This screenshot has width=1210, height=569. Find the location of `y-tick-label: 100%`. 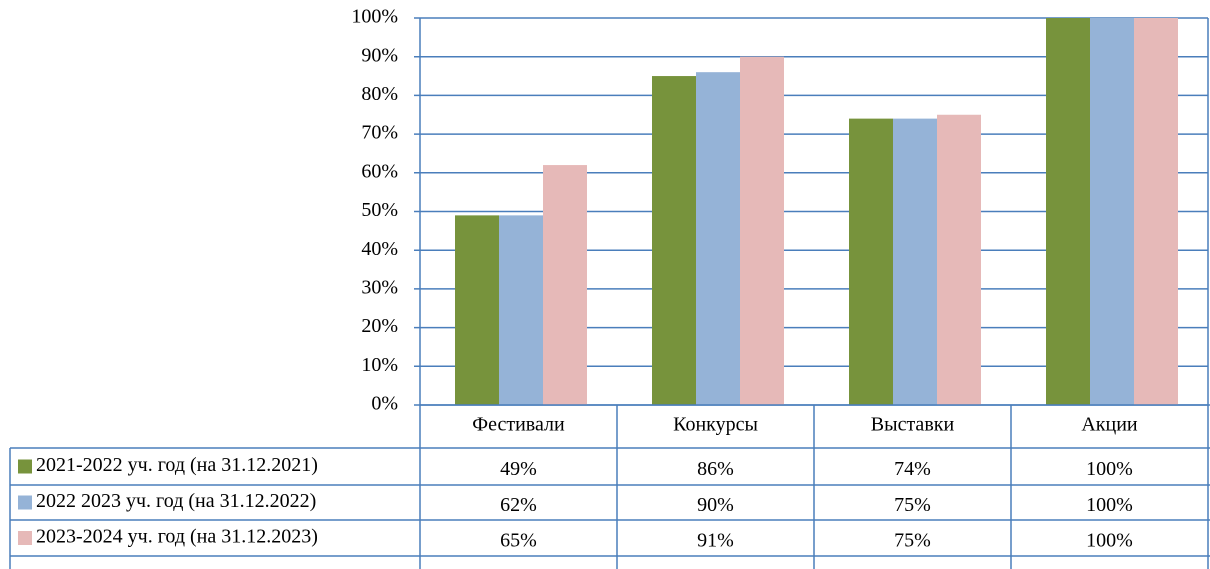

y-tick-label: 100% is located at coordinates (374, 17).